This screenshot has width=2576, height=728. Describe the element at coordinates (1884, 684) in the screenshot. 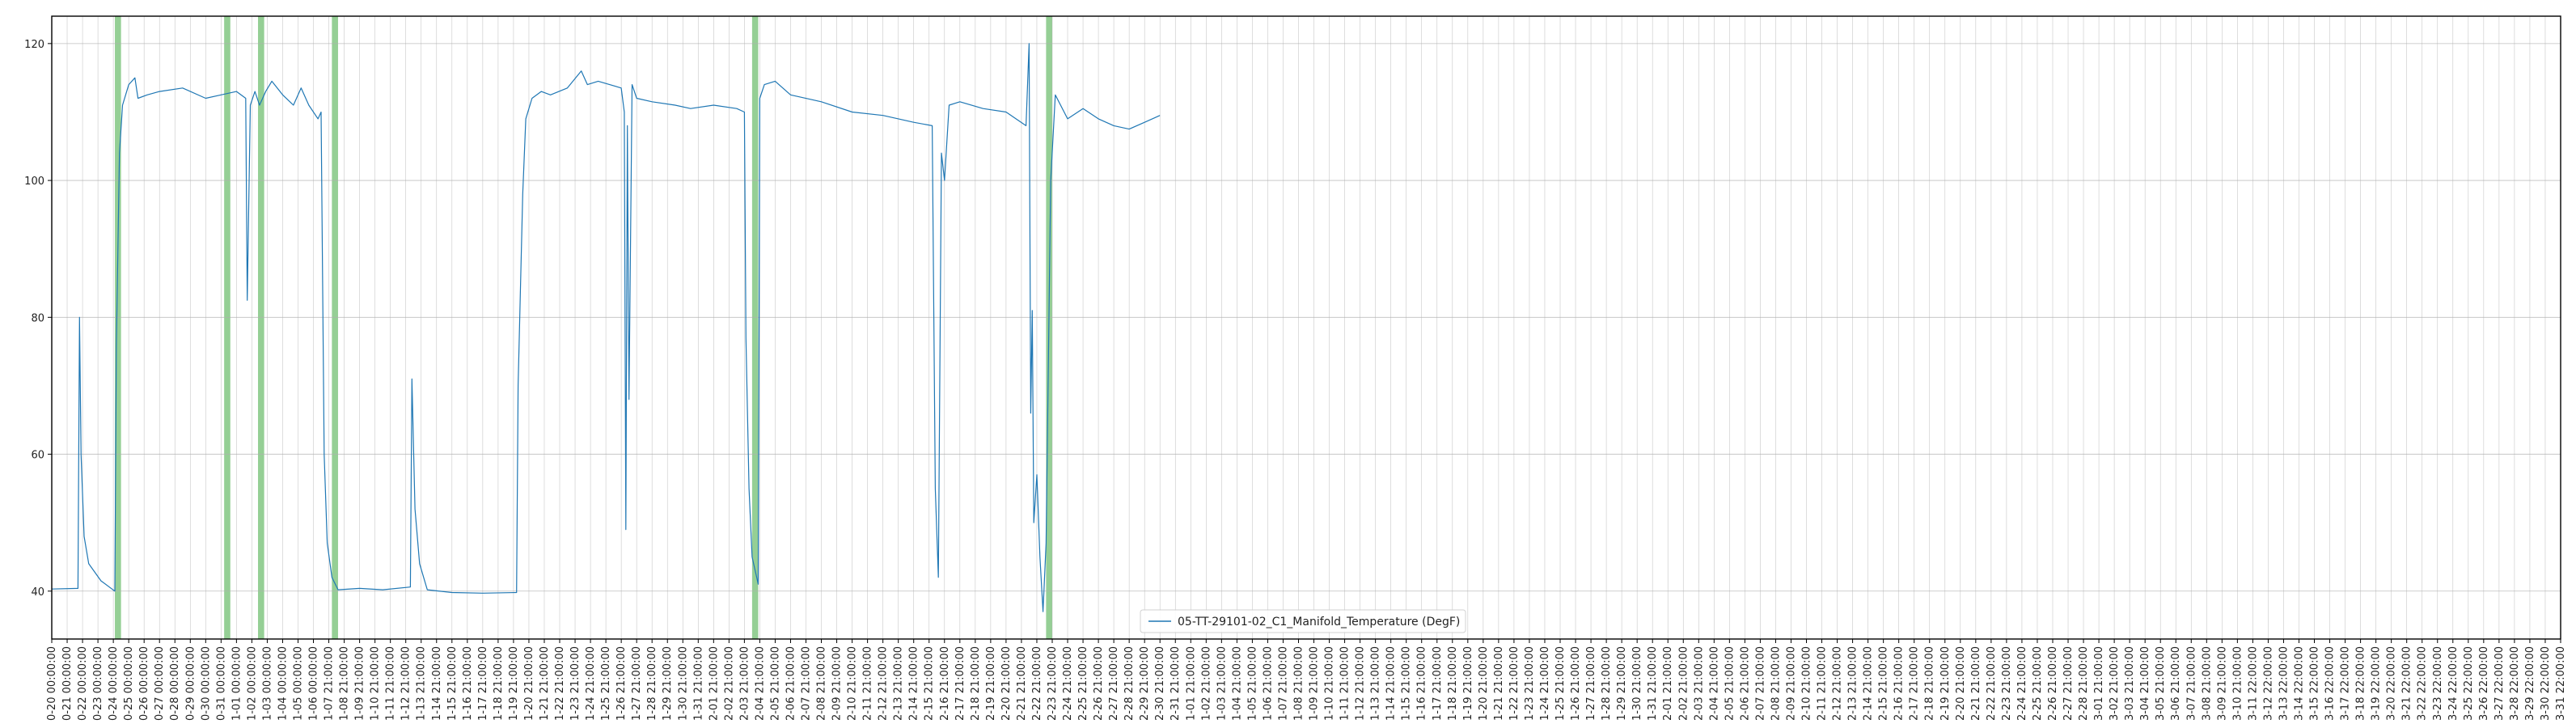

I see `x-tick-label: 2-15 21:00:00` at that location.